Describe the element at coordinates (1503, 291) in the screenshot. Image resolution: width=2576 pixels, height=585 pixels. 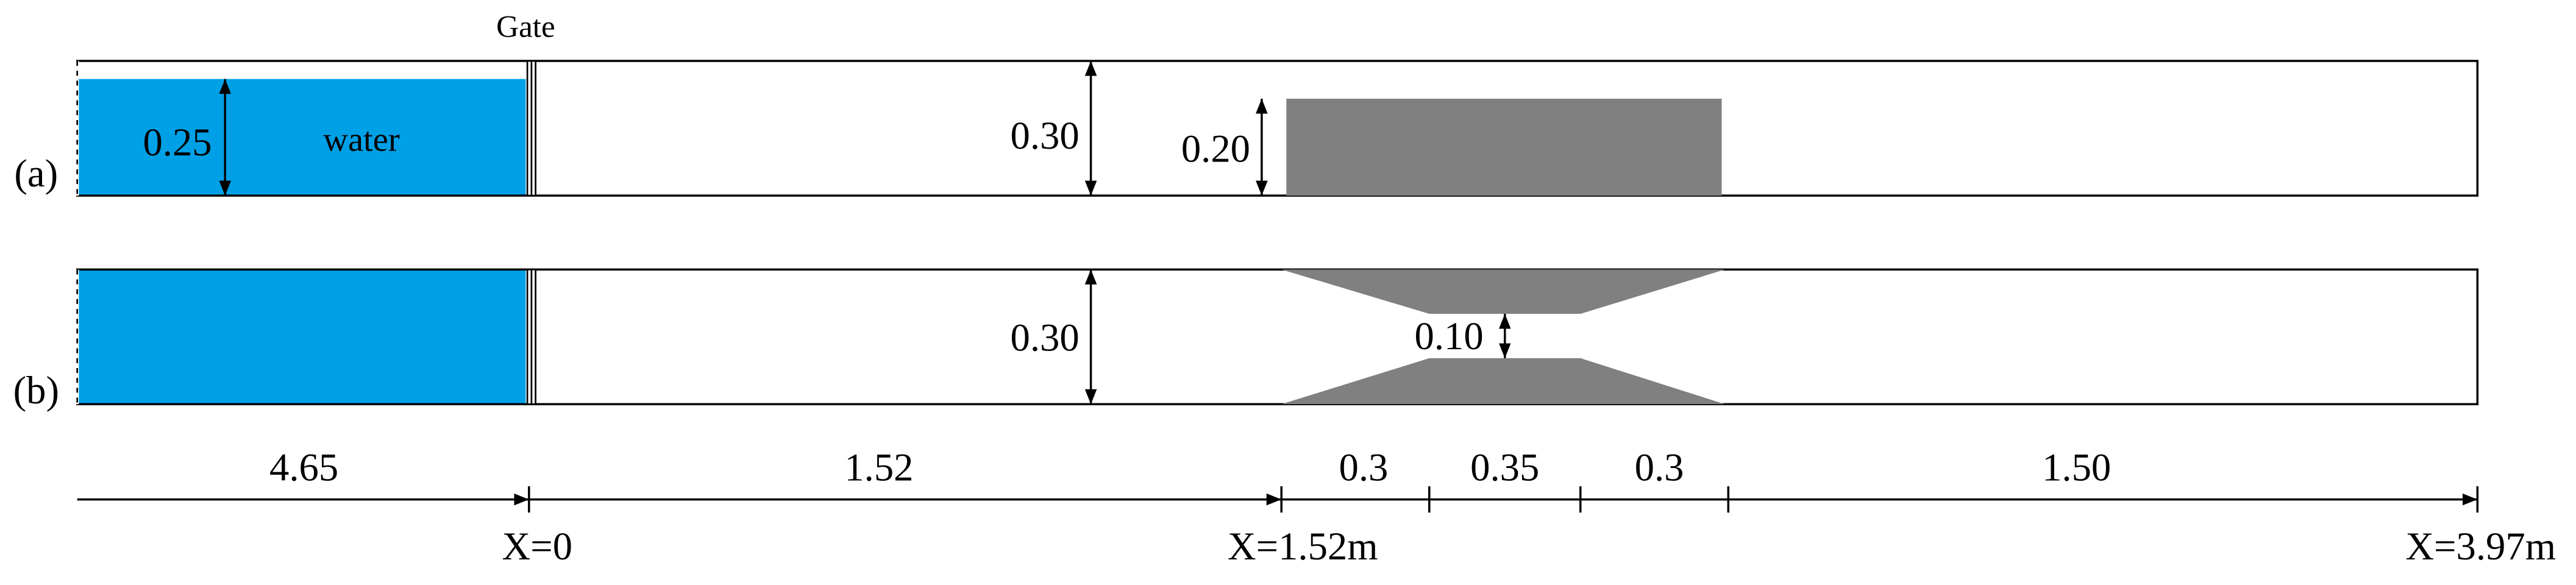
I see `contraction-top` at that location.